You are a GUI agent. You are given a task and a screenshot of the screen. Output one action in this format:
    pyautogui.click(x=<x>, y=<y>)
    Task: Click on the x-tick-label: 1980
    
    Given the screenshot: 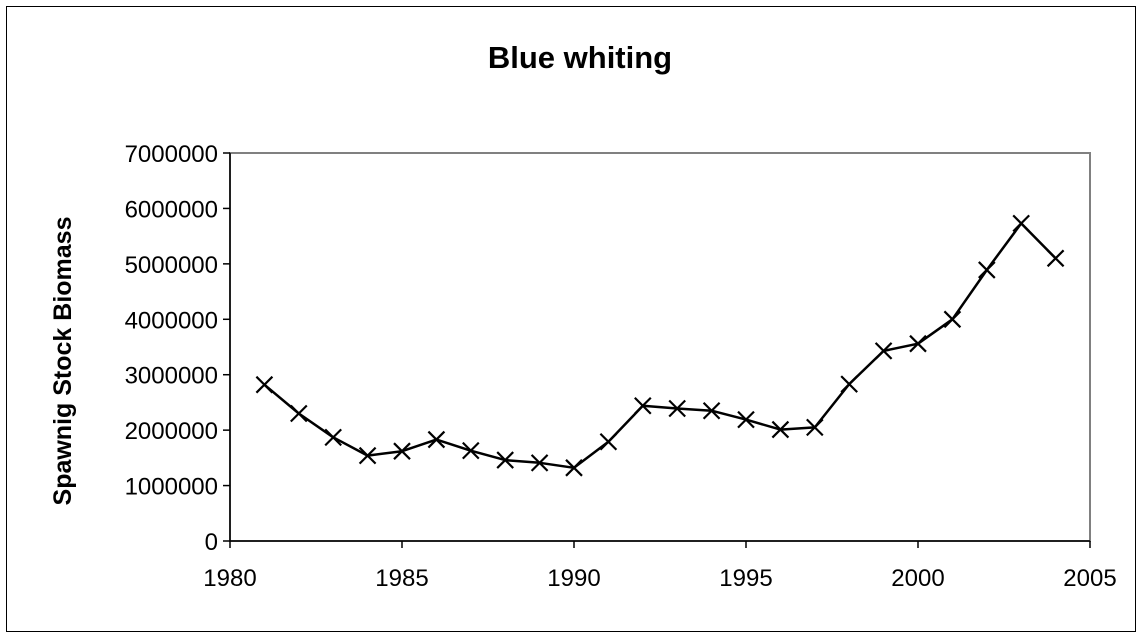 What is the action you would take?
    pyautogui.click(x=229, y=578)
    